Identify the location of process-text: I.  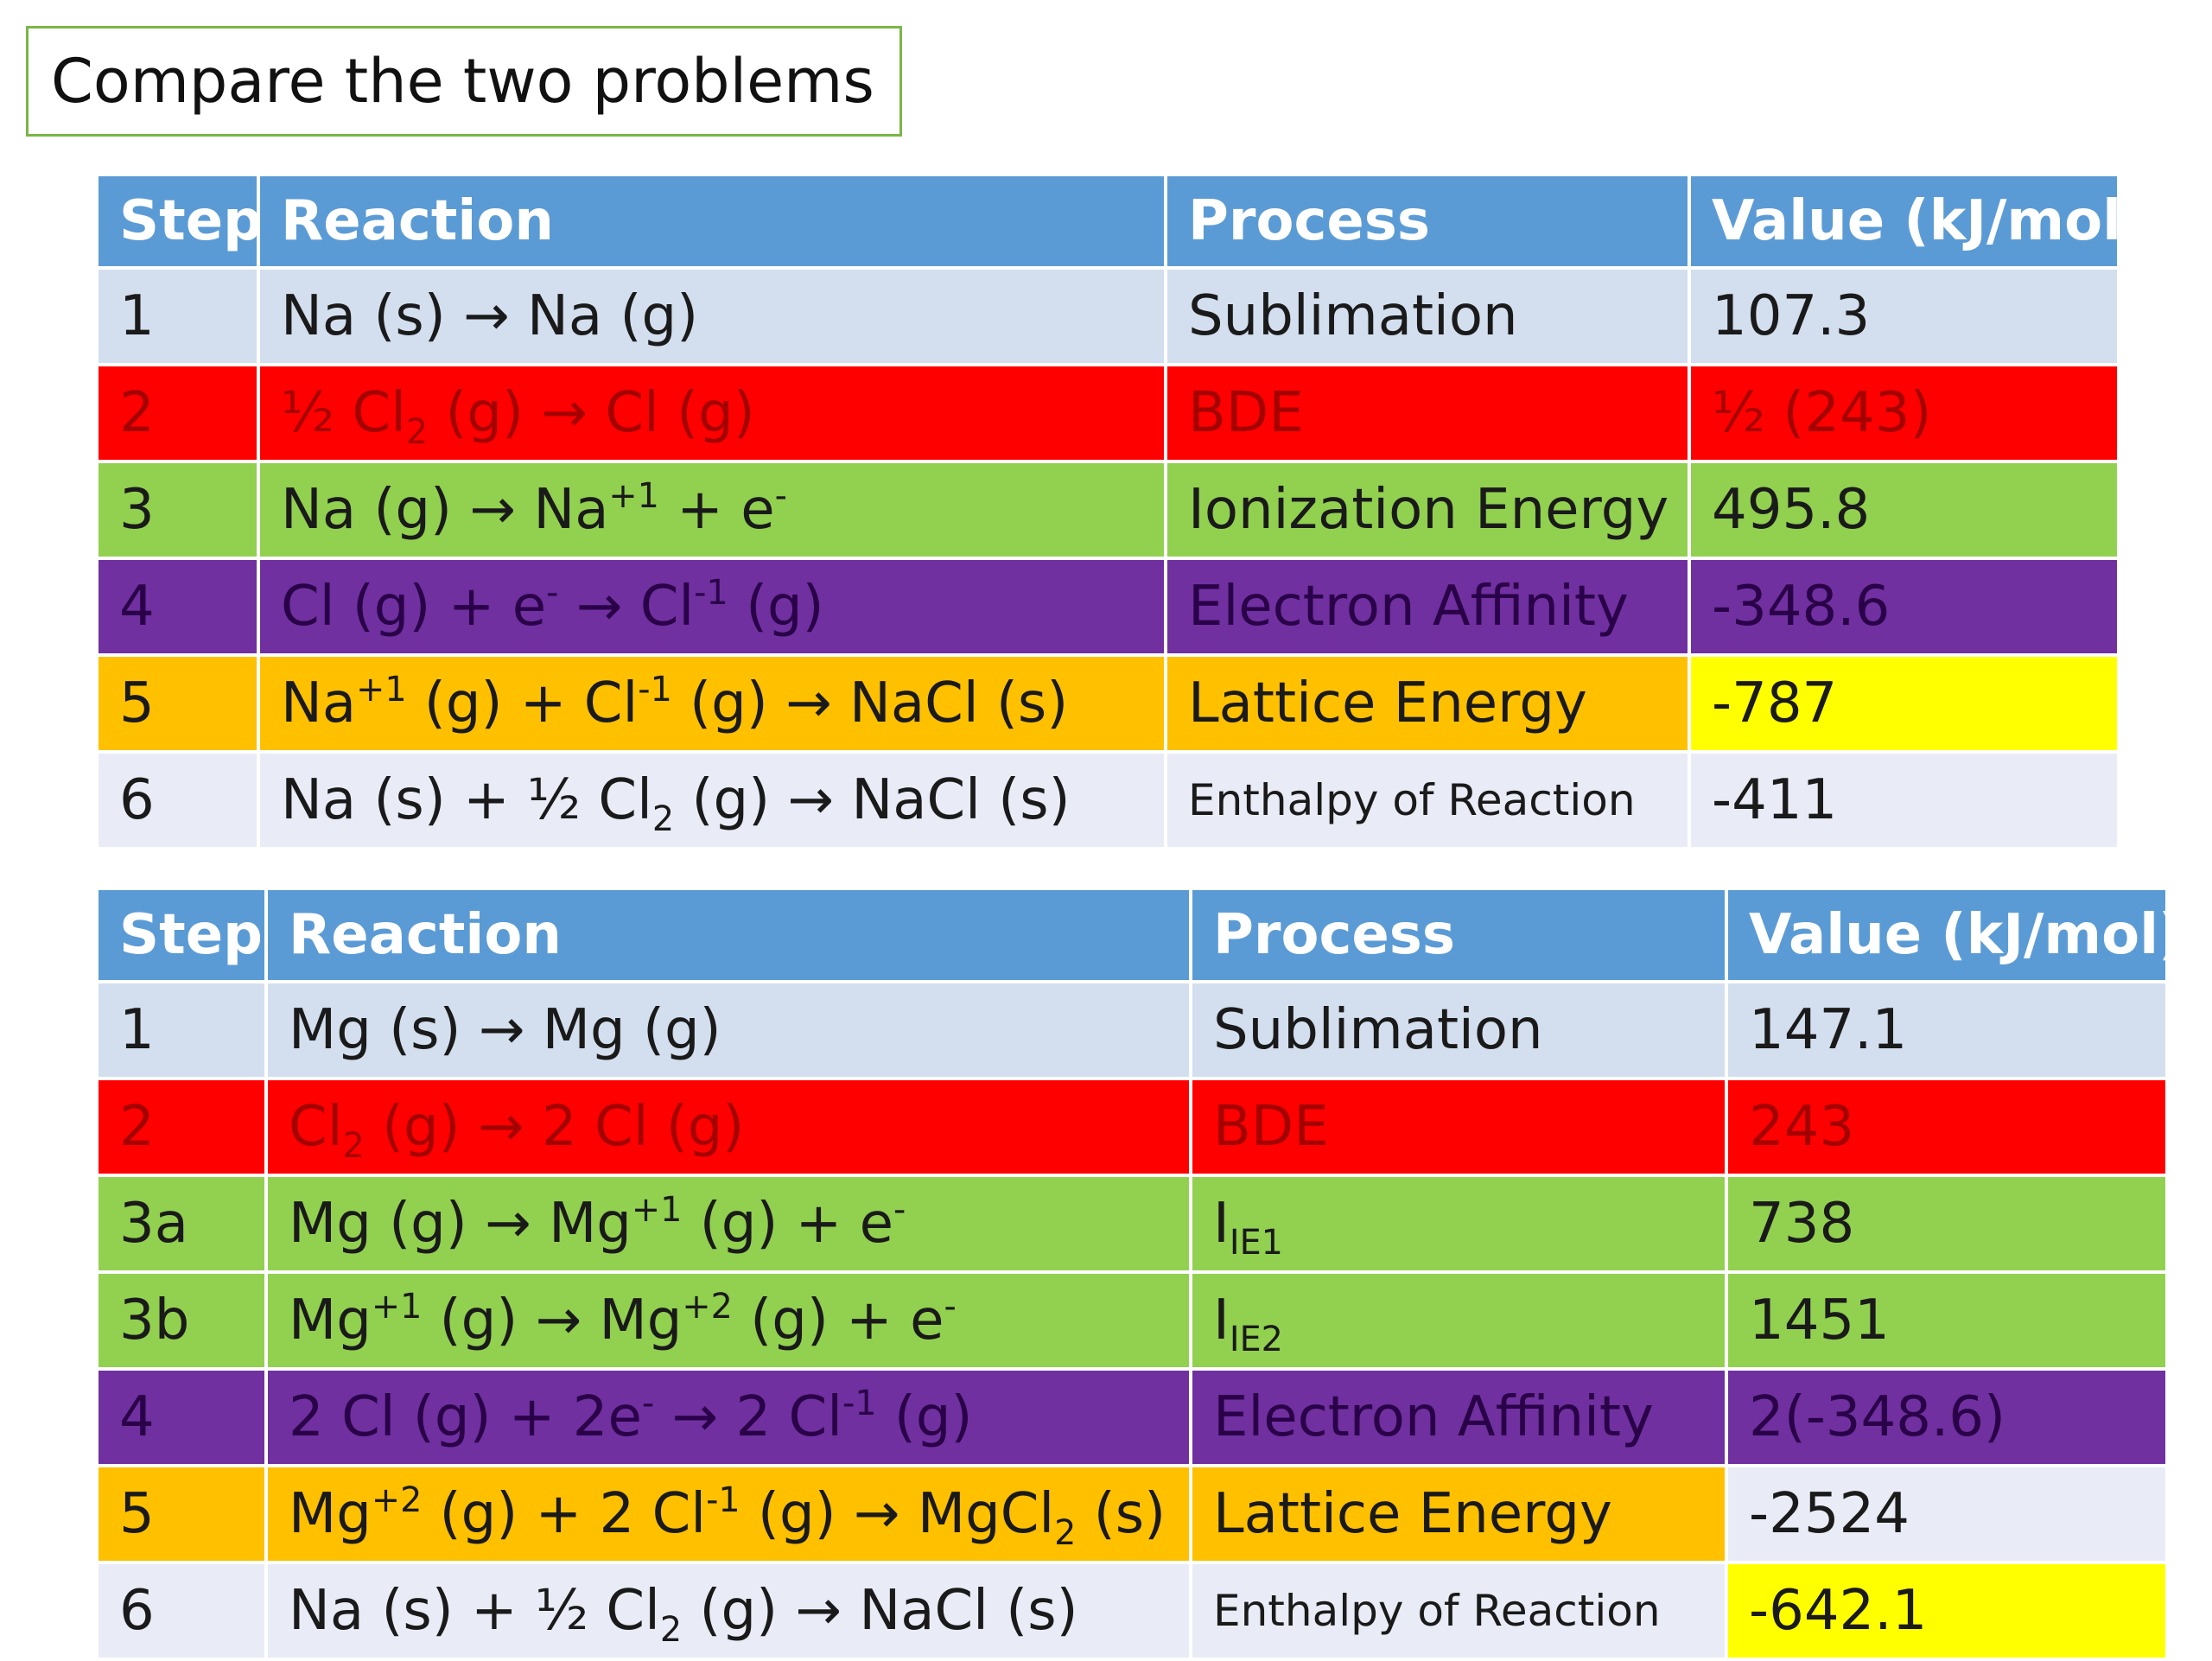
(1221, 1320).